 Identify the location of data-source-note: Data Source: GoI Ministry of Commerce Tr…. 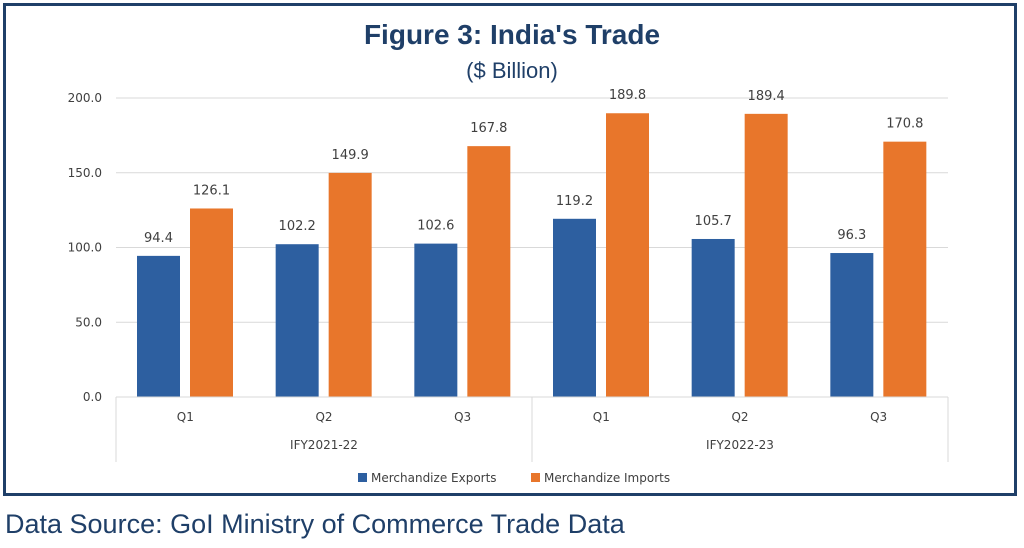
(315, 524).